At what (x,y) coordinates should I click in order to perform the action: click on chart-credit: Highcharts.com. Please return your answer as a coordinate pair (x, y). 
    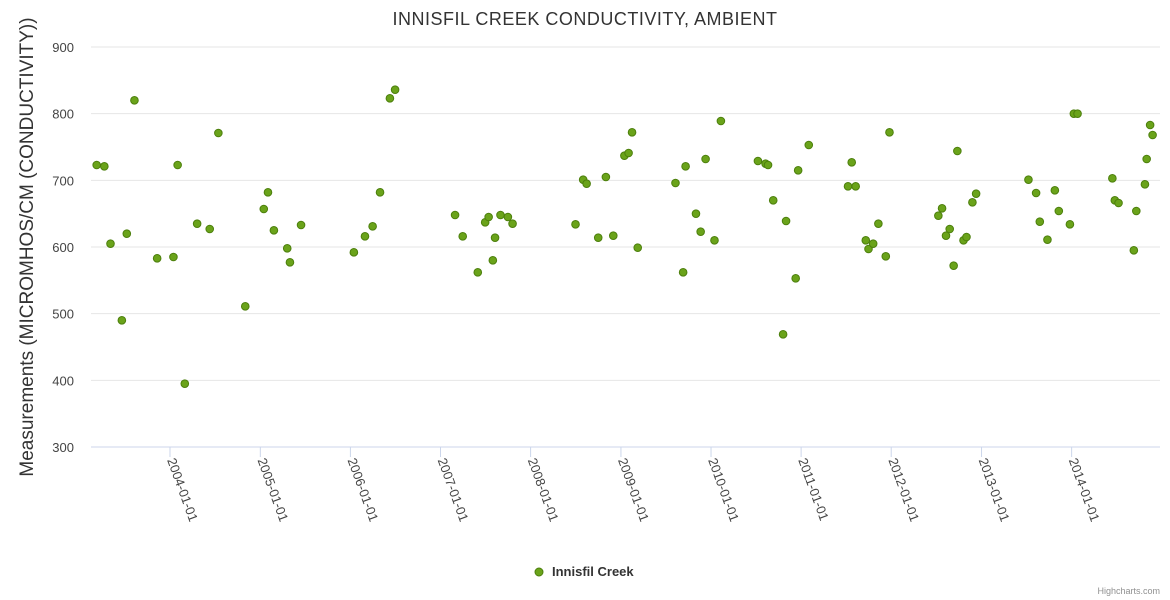
    Looking at the image, I should click on (1128, 591).